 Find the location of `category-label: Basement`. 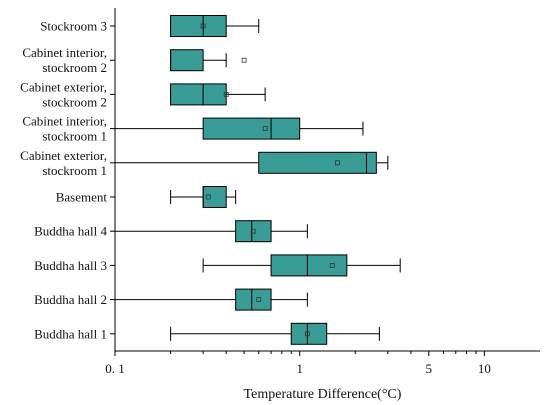

category-label: Basement is located at coordinates (82, 197).